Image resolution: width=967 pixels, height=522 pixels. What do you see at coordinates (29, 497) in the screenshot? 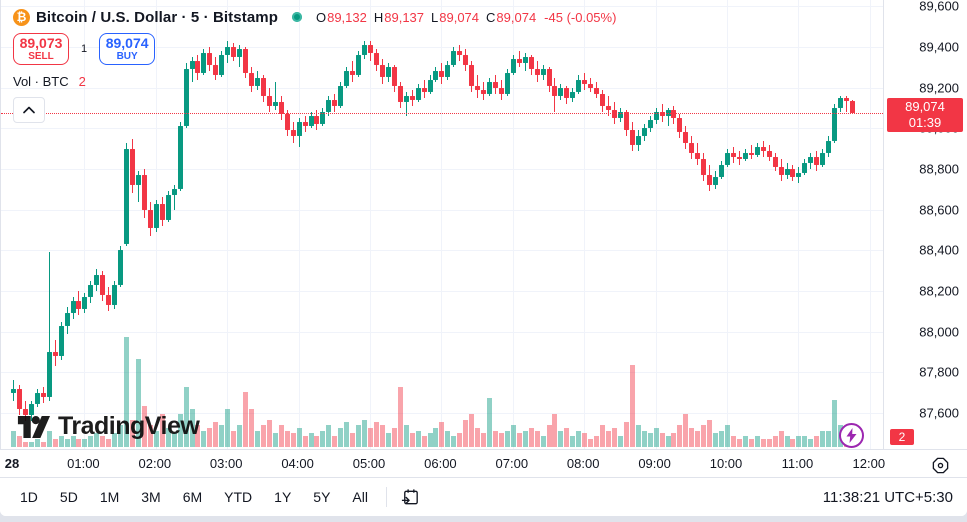
I see `range-button-1d: 1D` at bounding box center [29, 497].